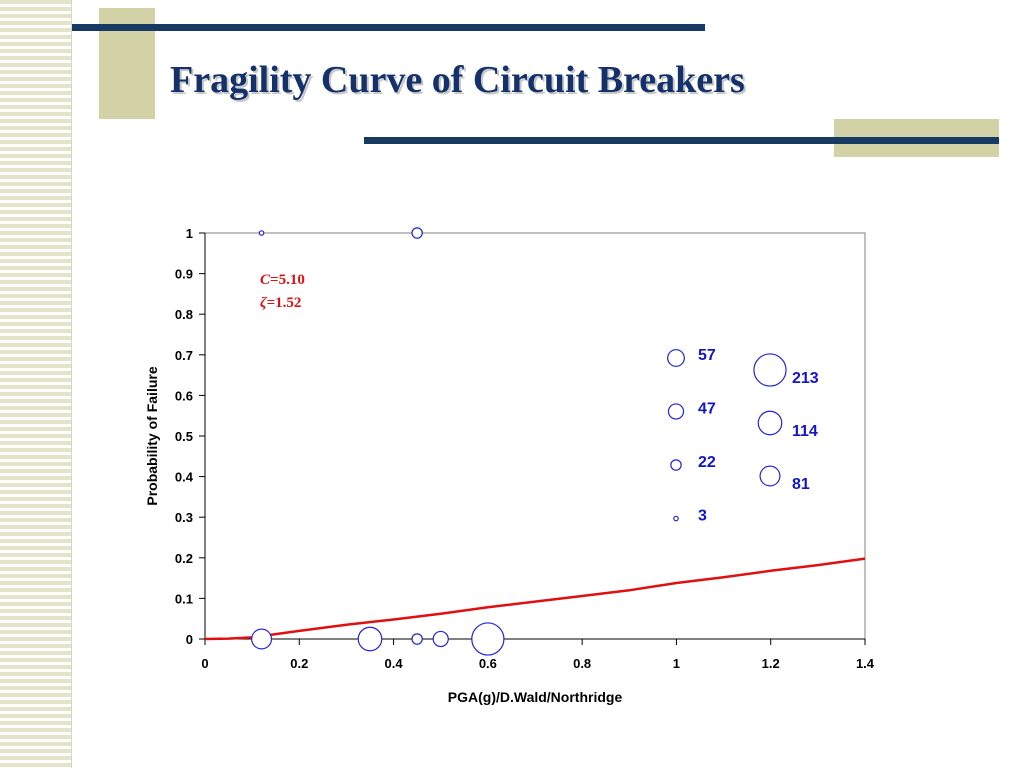 The width and height of the screenshot is (1024, 768). What do you see at coordinates (152, 435) in the screenshot?
I see `y-axis-label: Probability of Failure` at bounding box center [152, 435].